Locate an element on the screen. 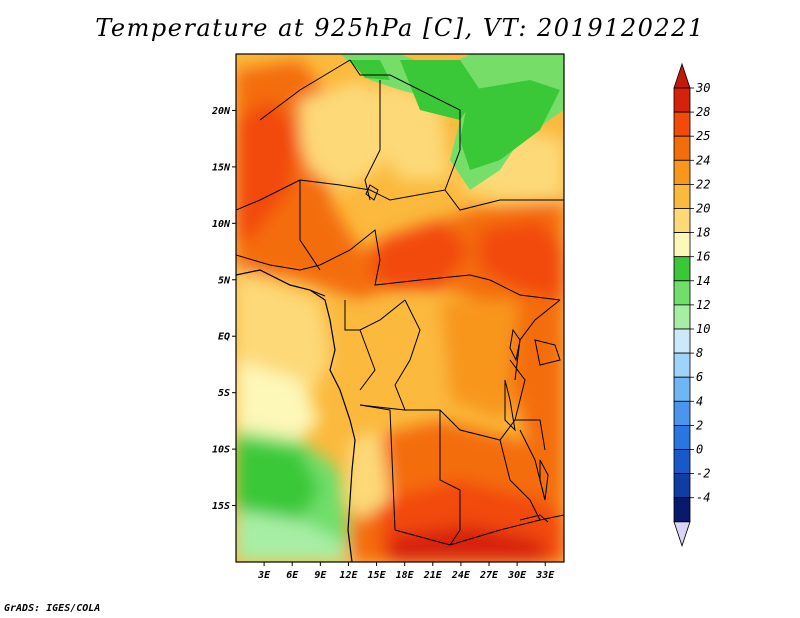 The width and height of the screenshot is (800, 618). longitude-axis: 3E 6E 9E 12E 15E 18E 21E 24E 27E 30E 33E is located at coordinates (406, 571).